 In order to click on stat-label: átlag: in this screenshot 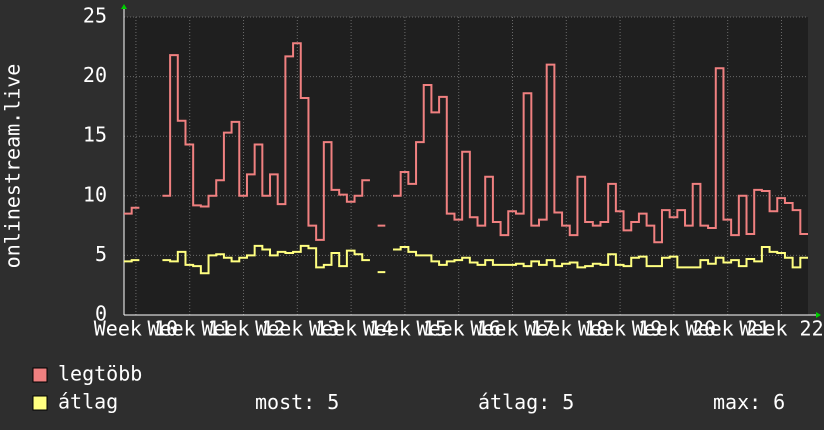, I will do `click(514, 402)`.